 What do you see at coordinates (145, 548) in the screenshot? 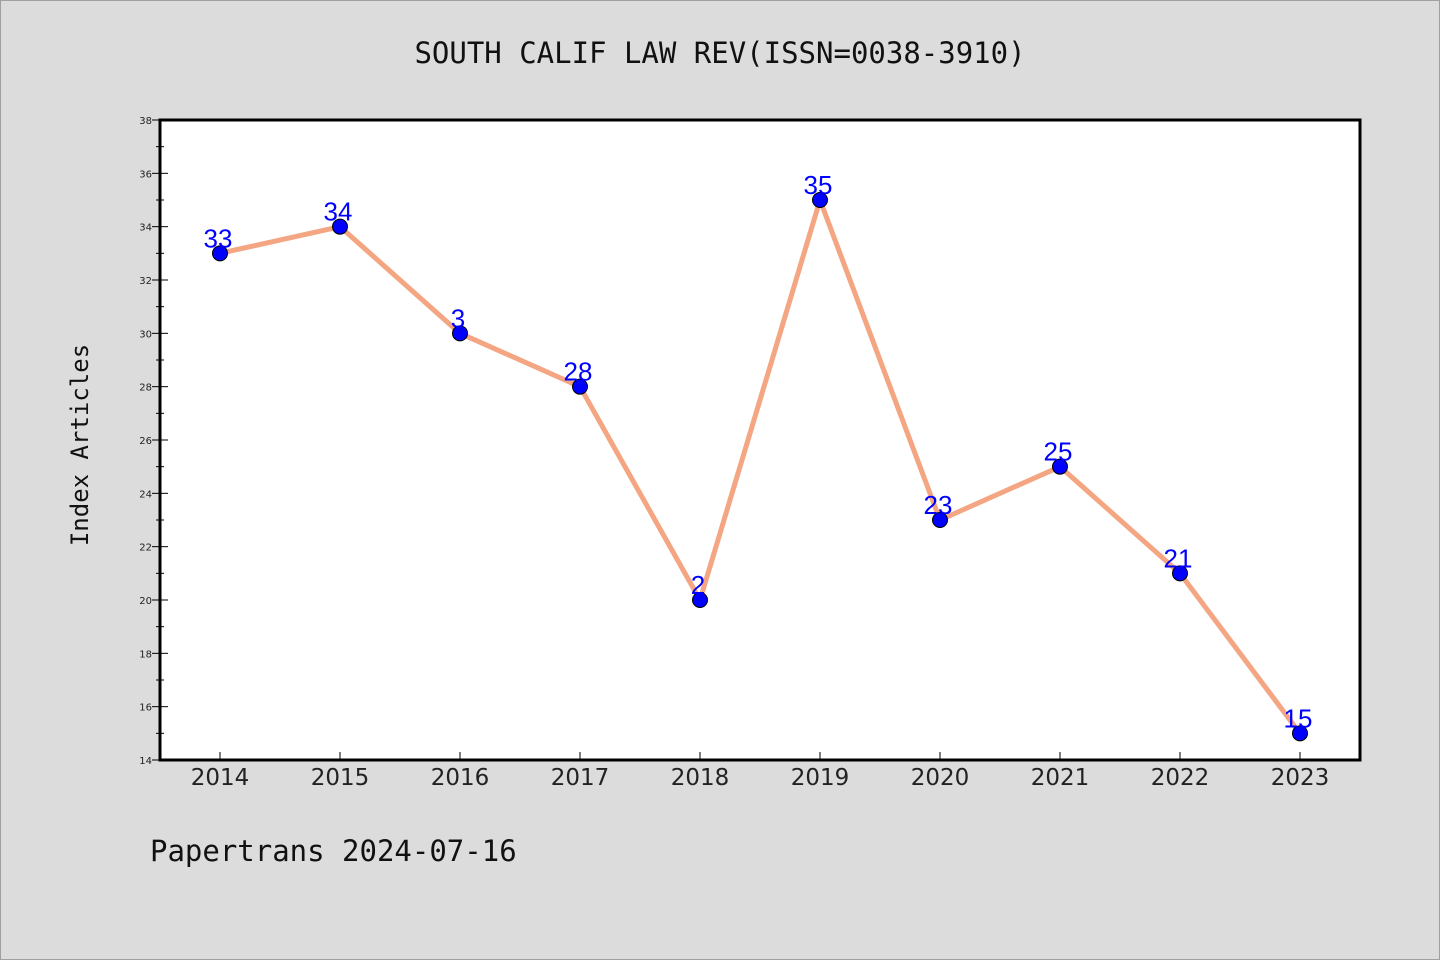
I see `y-tick-label: 22` at bounding box center [145, 548].